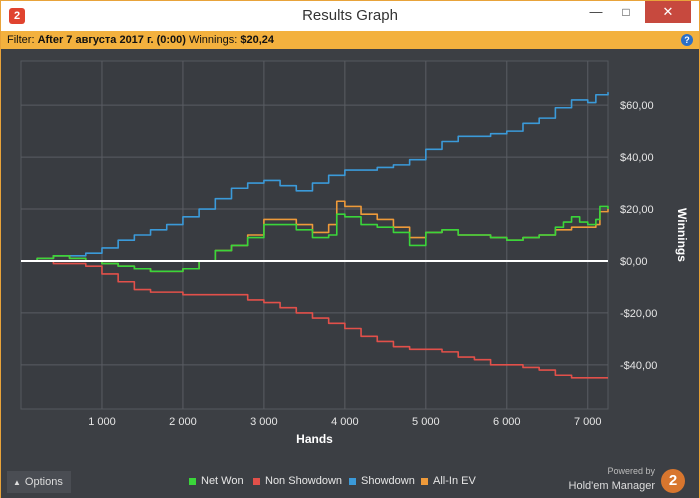 This screenshot has width=700, height=498. I want to click on title-bar: 2 Results Graph — □ ✕, so click(350, 16).